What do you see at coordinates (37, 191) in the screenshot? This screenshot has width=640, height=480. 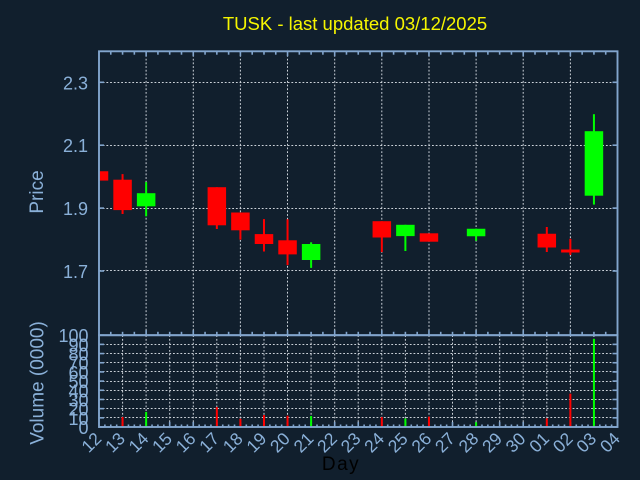 I see `svg-text: Price` at bounding box center [37, 191].